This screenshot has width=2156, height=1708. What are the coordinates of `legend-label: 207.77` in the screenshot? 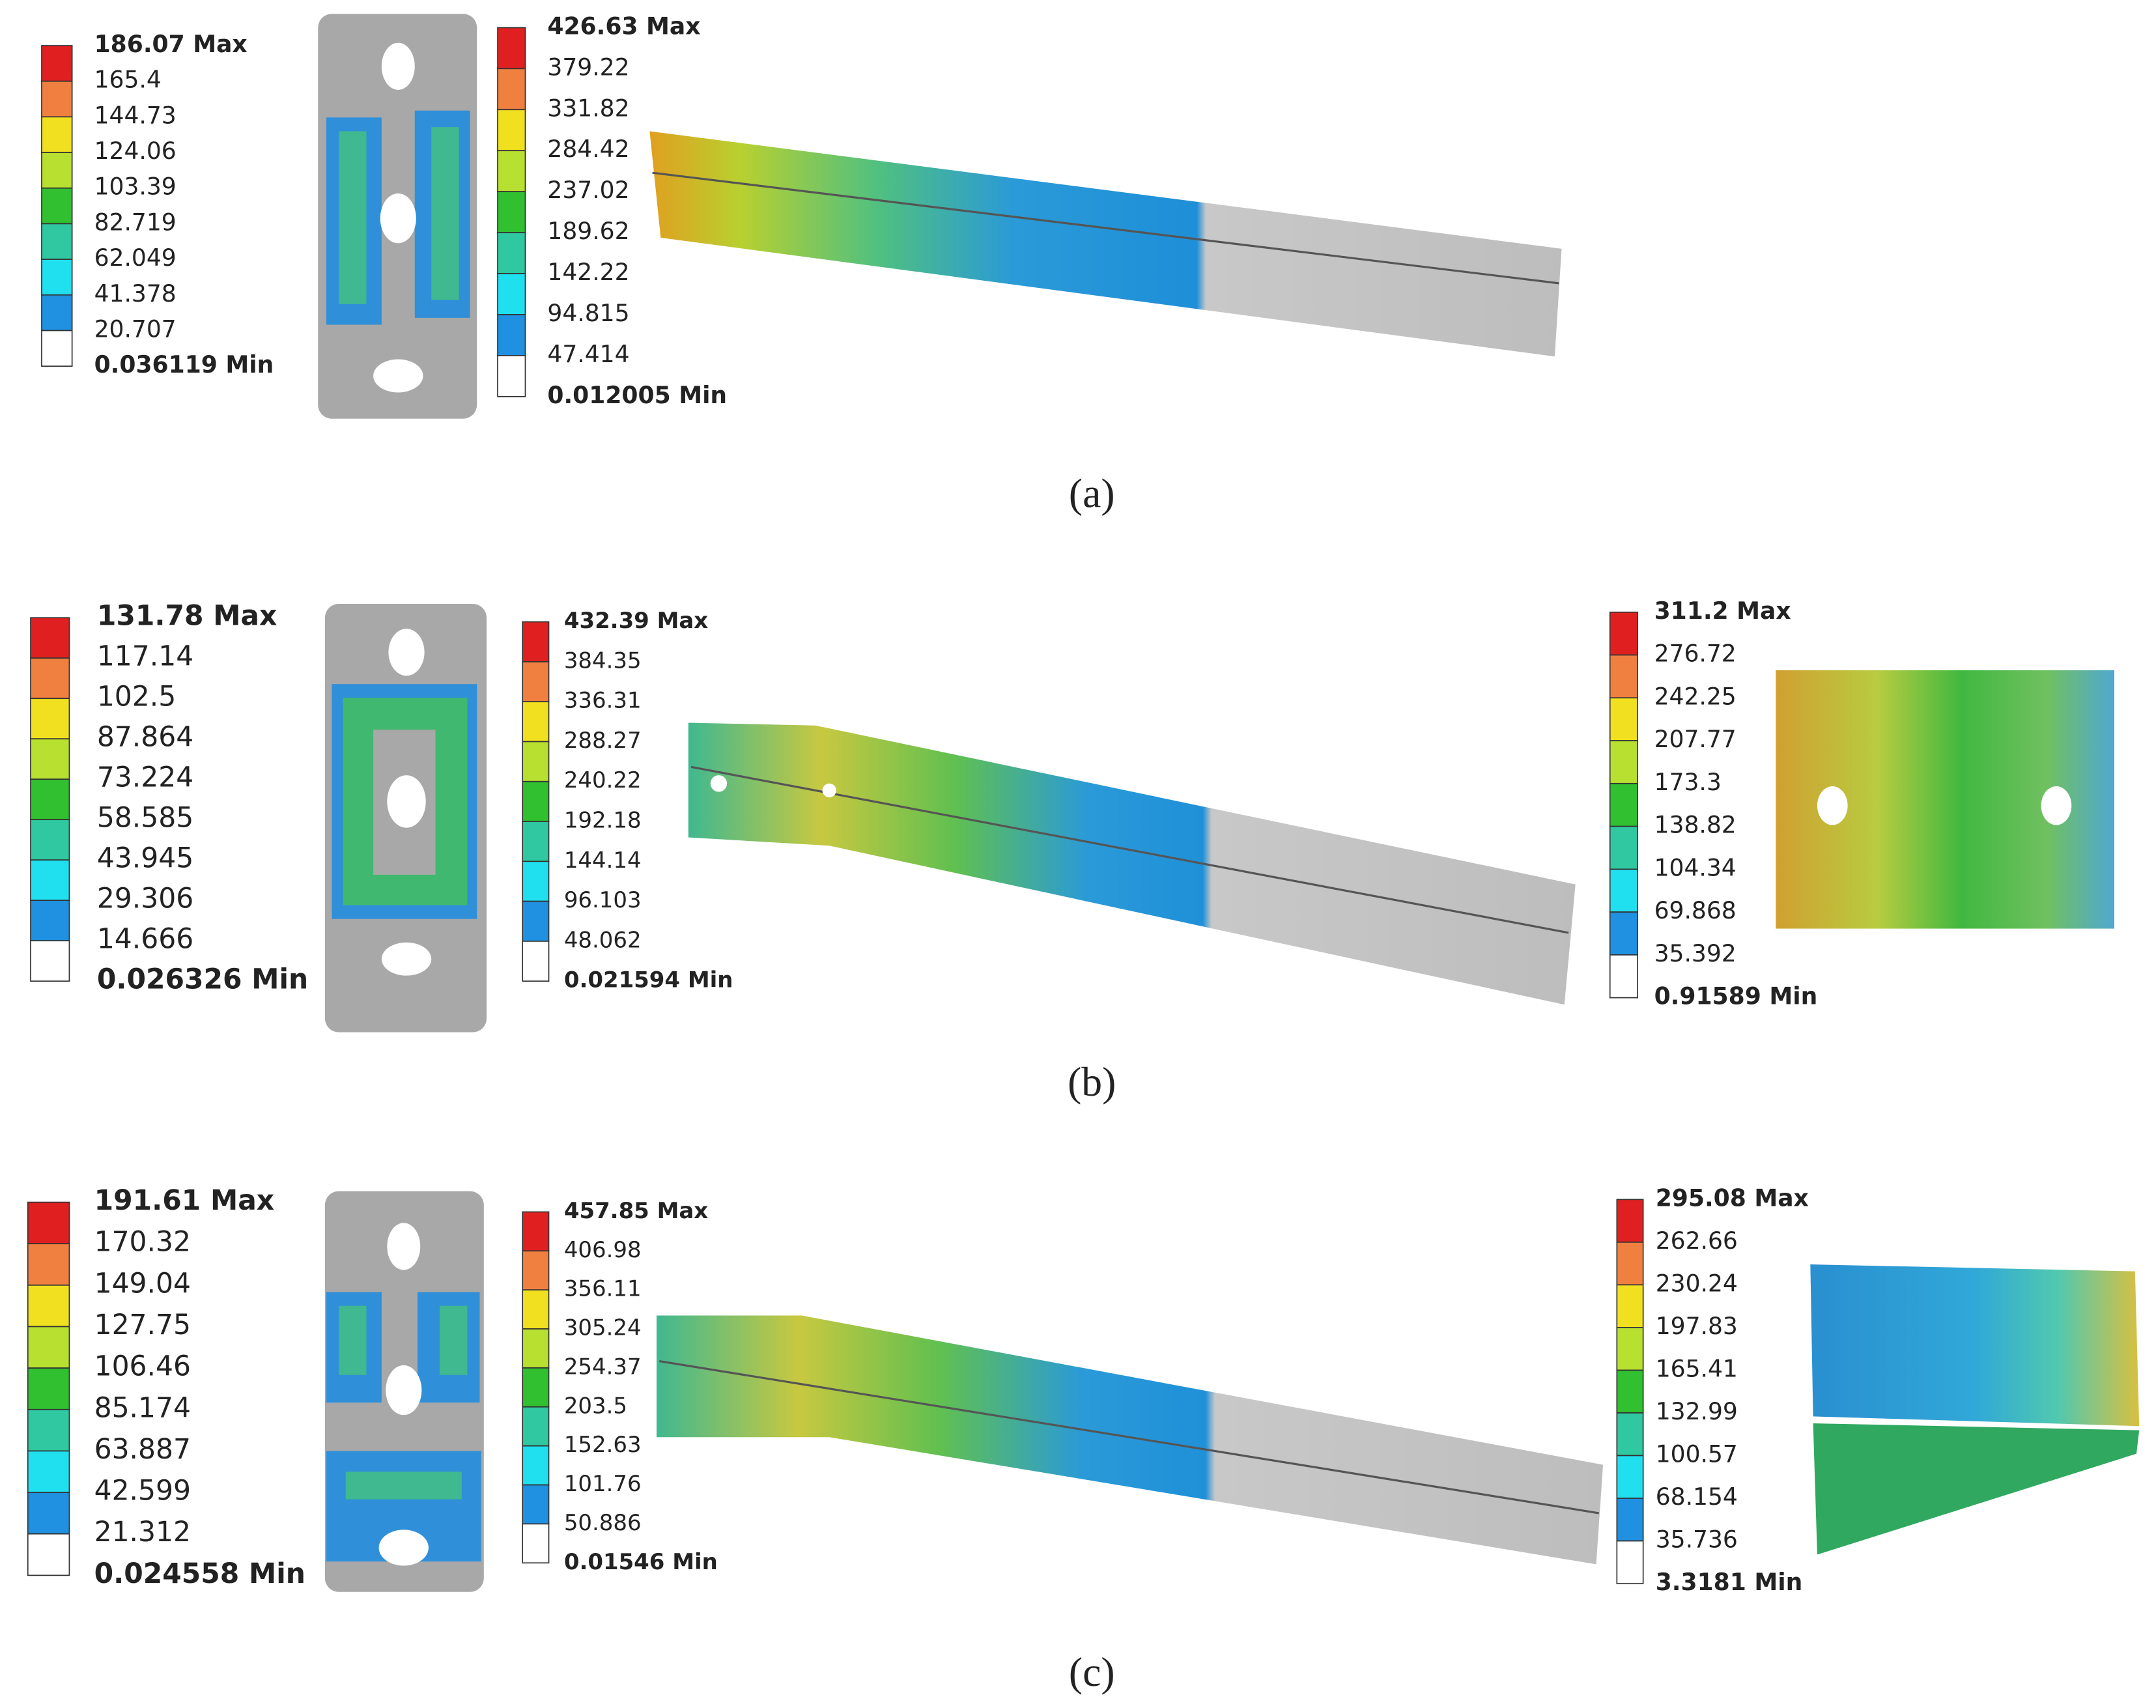 It's located at (1695, 739).